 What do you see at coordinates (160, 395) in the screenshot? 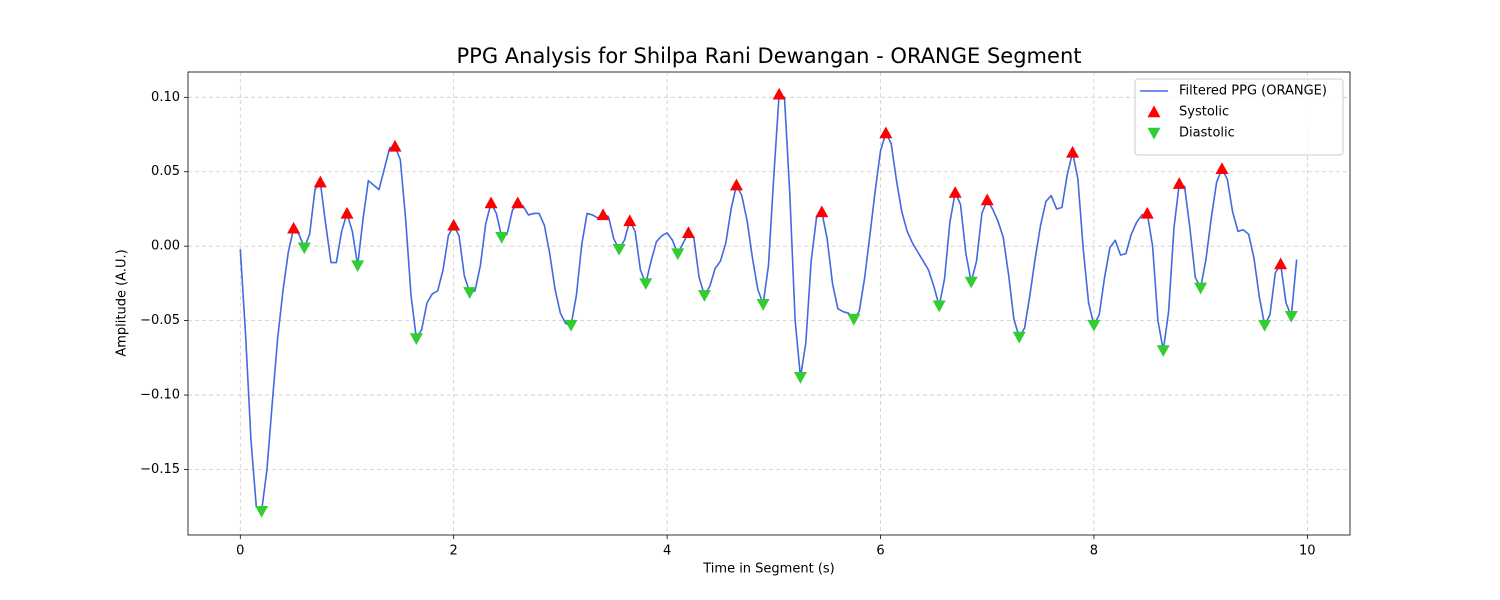
I see `y-tick-label: −0.10` at bounding box center [160, 395].